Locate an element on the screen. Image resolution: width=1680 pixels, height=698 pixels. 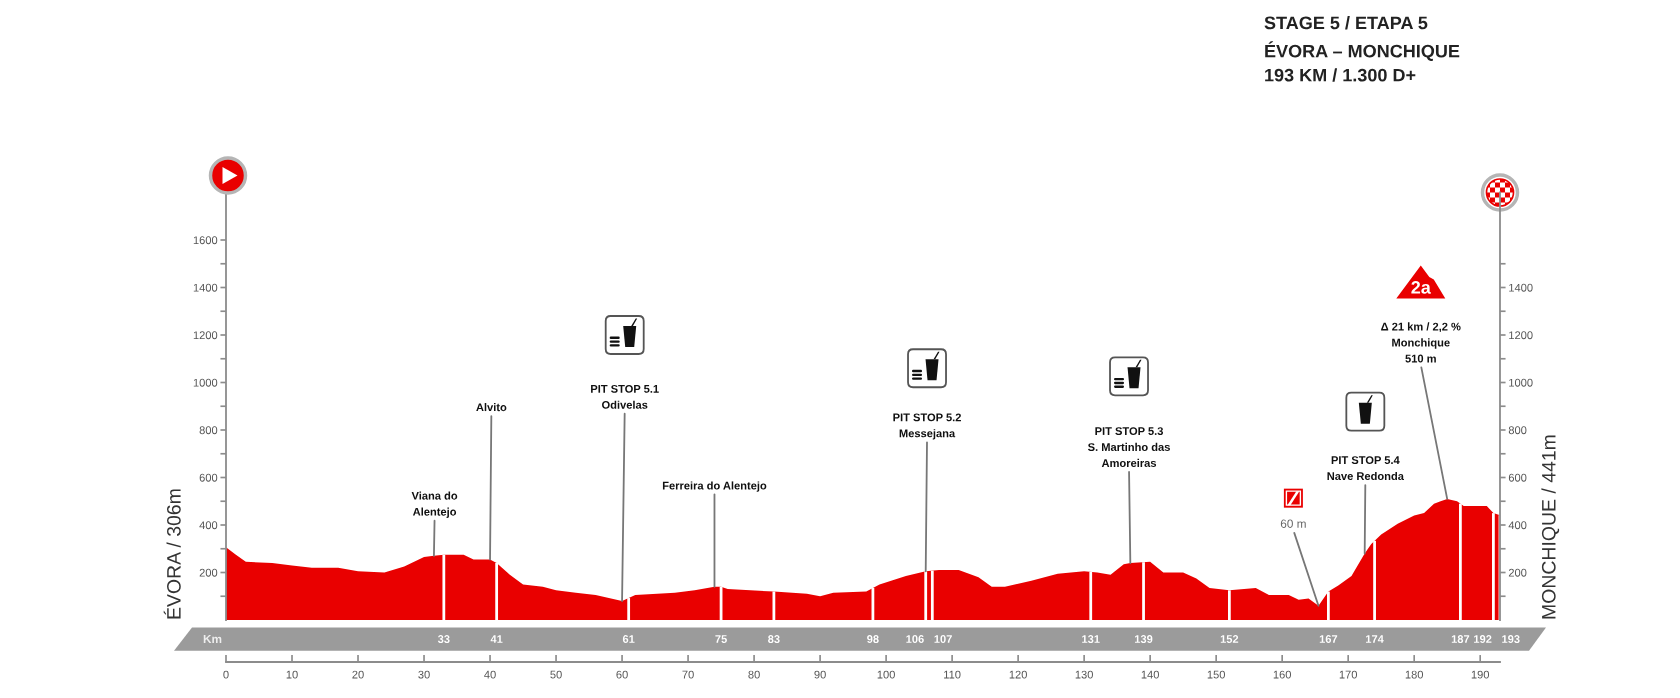
y-tick-label: 800 is located at coordinates (208, 430).